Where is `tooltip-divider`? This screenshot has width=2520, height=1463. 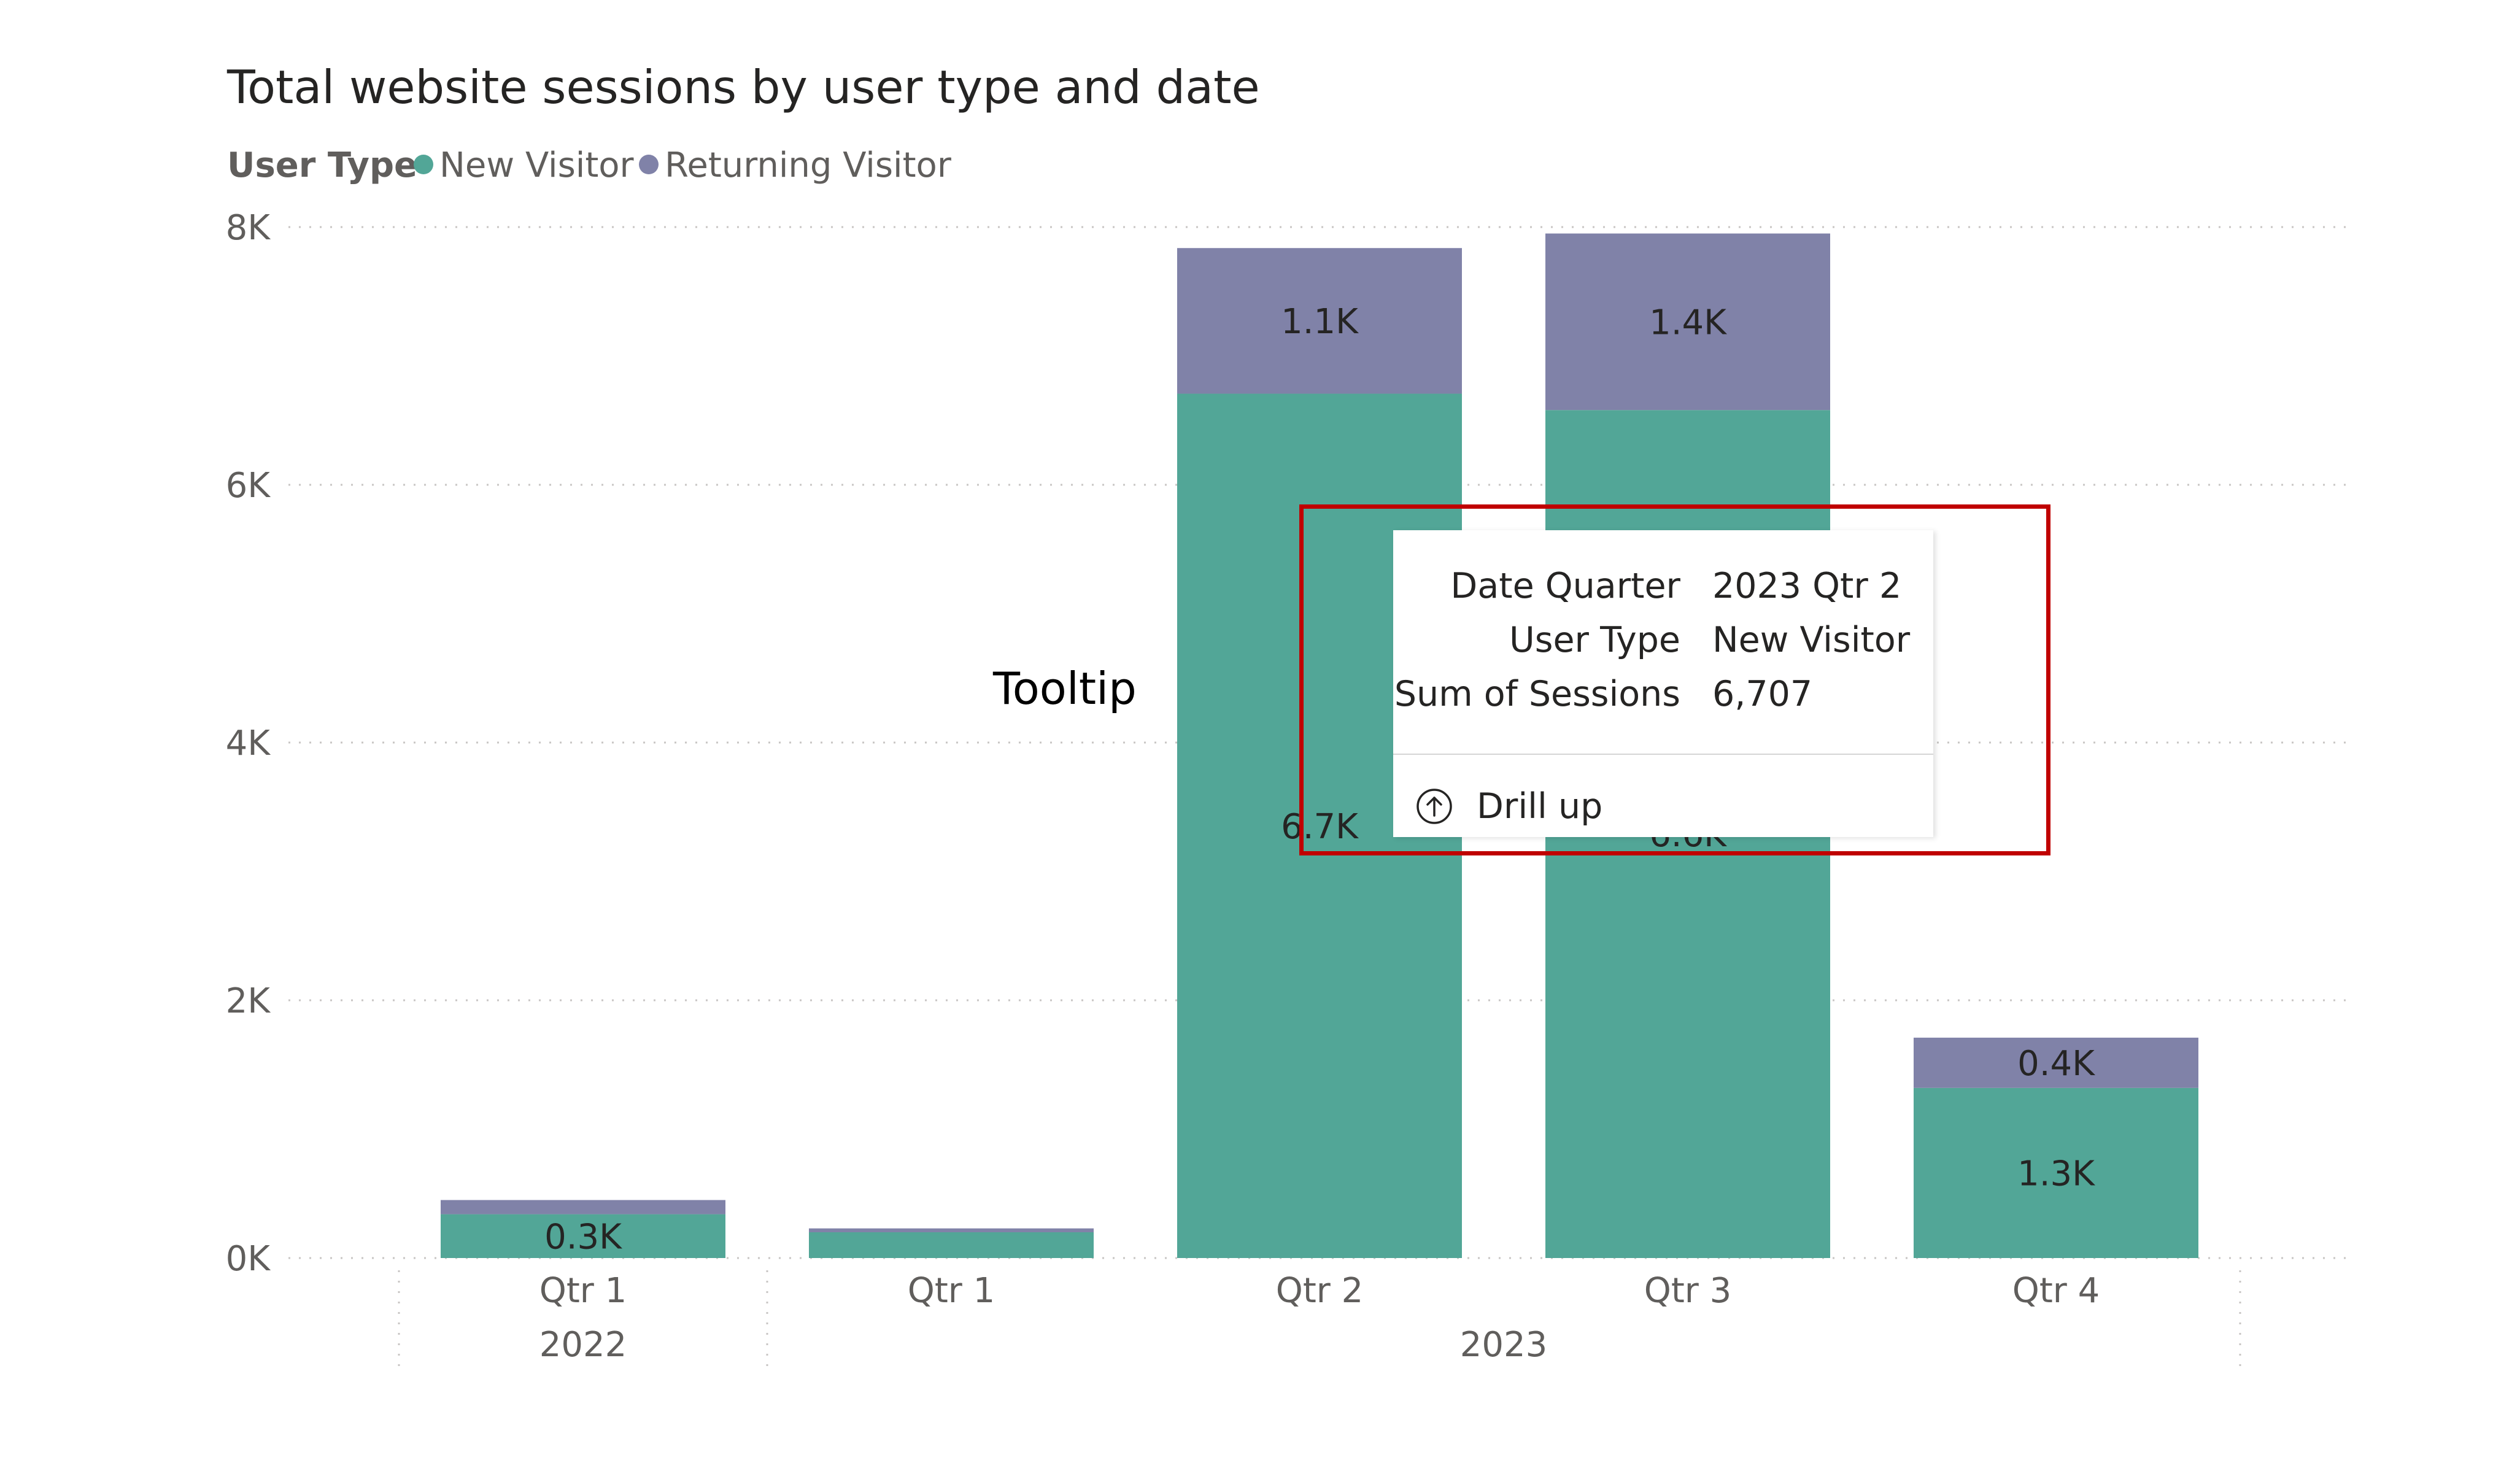 tooltip-divider is located at coordinates (1663, 754).